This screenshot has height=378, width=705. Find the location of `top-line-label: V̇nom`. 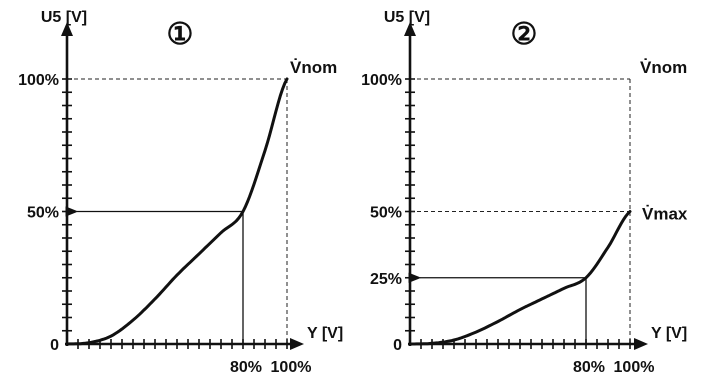

top-line-label: V̇nom is located at coordinates (663, 67).